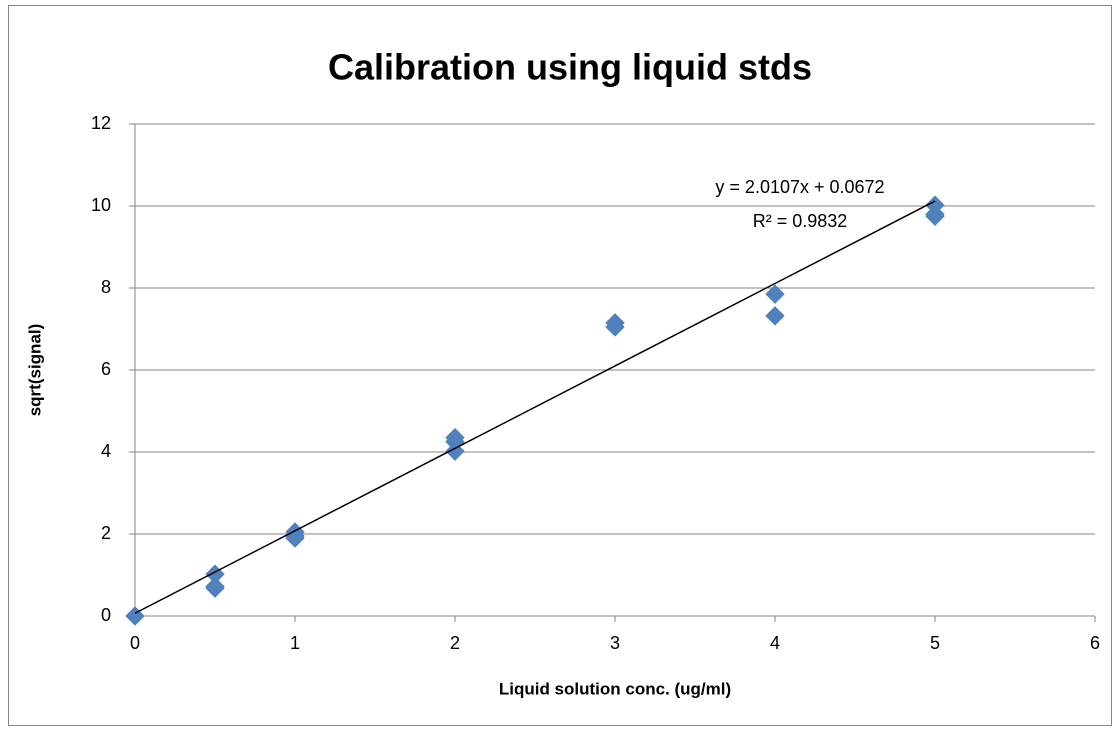 The height and width of the screenshot is (734, 1120). Describe the element at coordinates (101, 205) in the screenshot. I see `y-tick-label: 10` at that location.